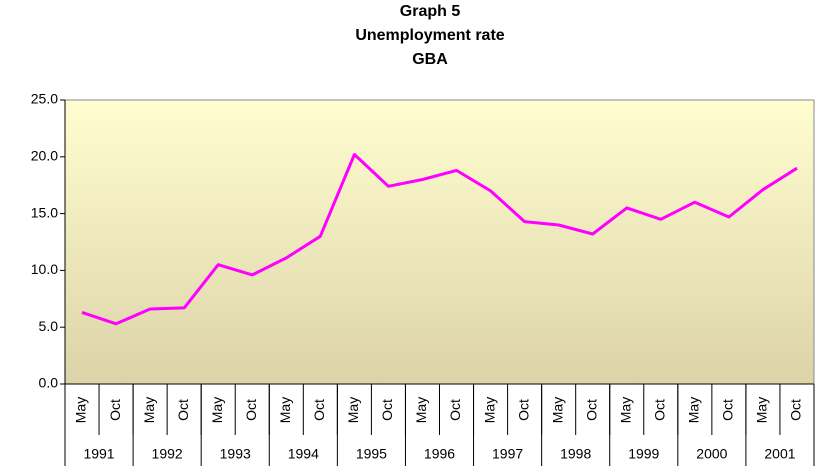 The height and width of the screenshot is (466, 815). I want to click on chart-title: Graph 5, so click(430, 11).